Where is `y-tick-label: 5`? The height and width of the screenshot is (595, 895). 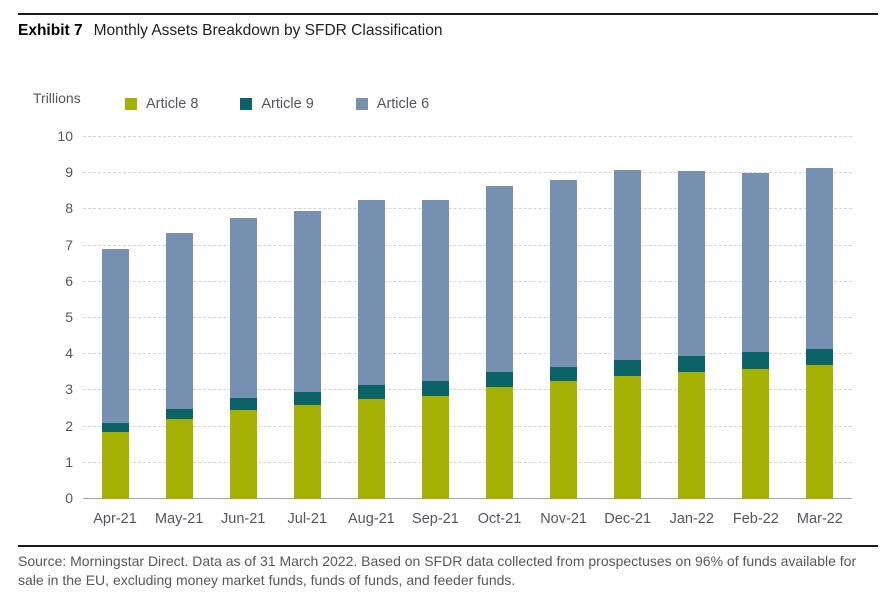
y-tick-label: 5 is located at coordinates (69, 317).